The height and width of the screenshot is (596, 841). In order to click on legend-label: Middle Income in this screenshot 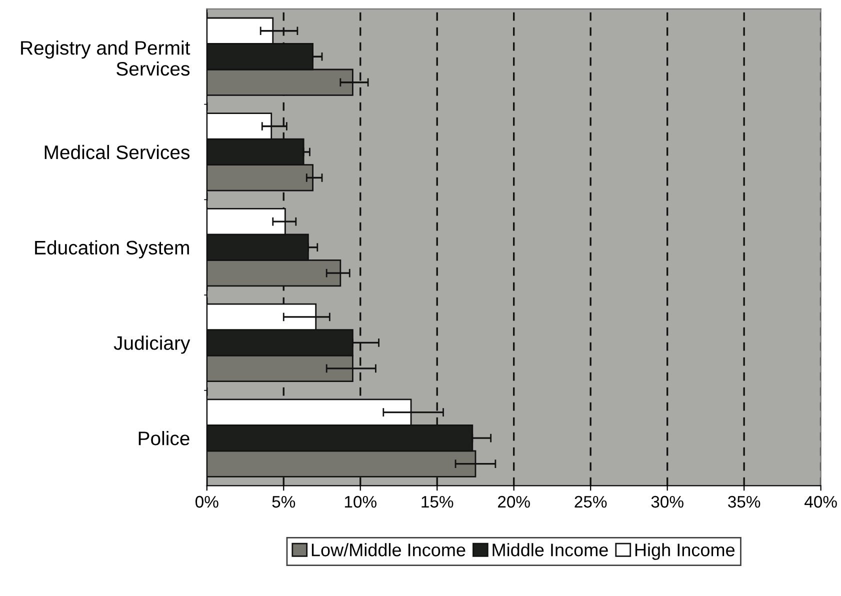, I will do `click(550, 549)`.